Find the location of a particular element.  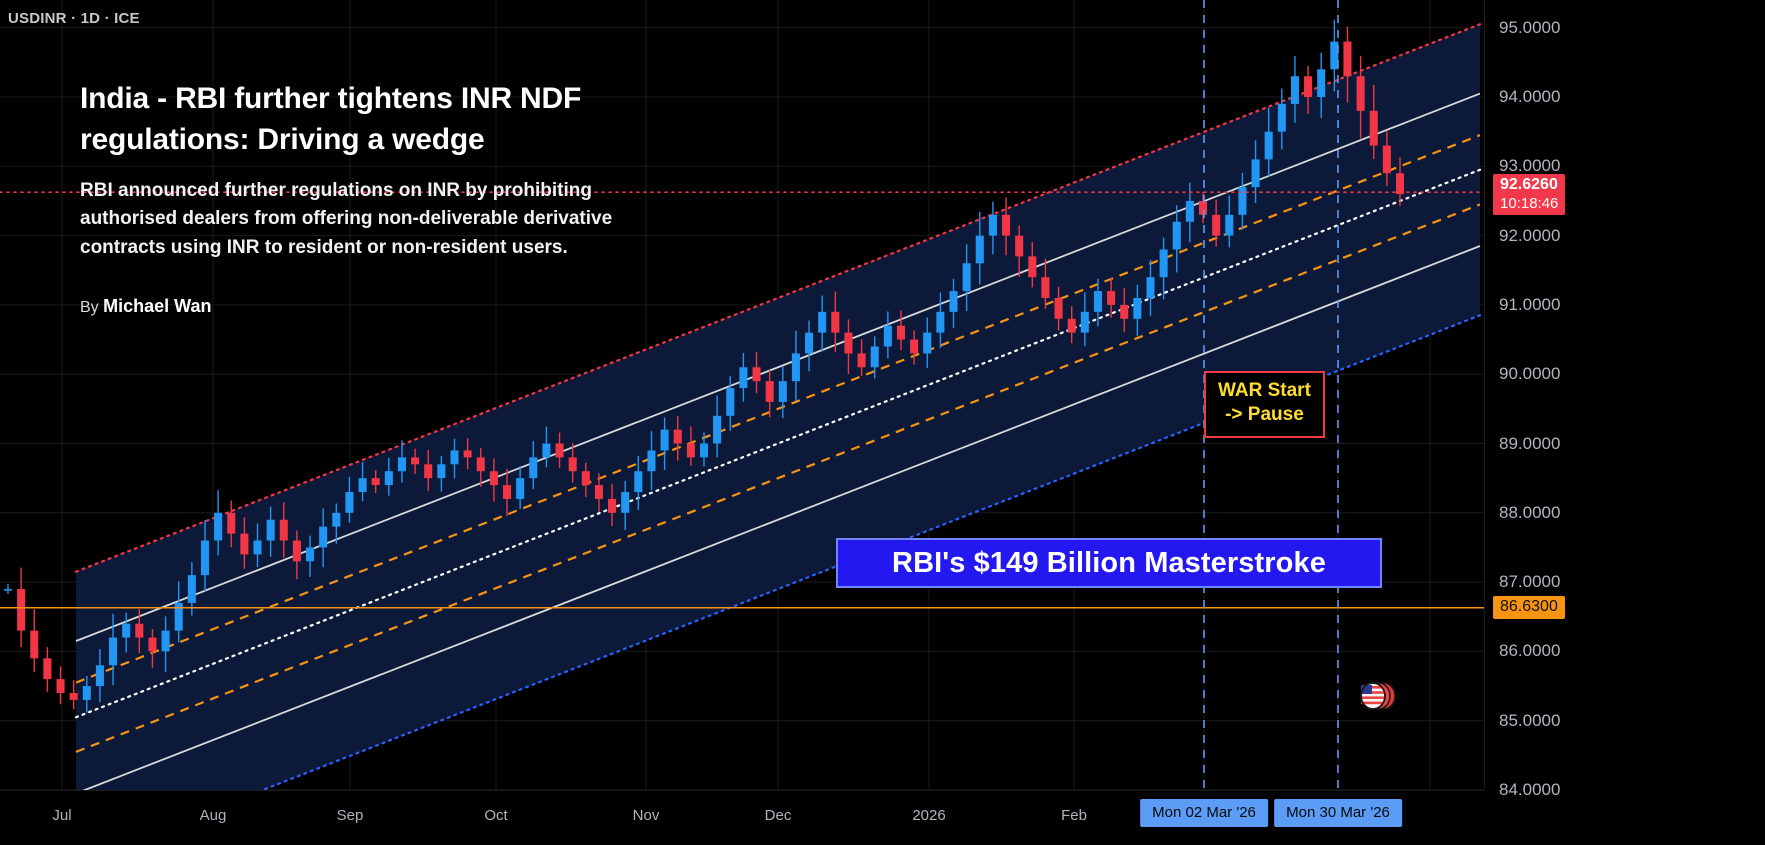

price-axis-tick: 87.0000 is located at coordinates (1530, 582).